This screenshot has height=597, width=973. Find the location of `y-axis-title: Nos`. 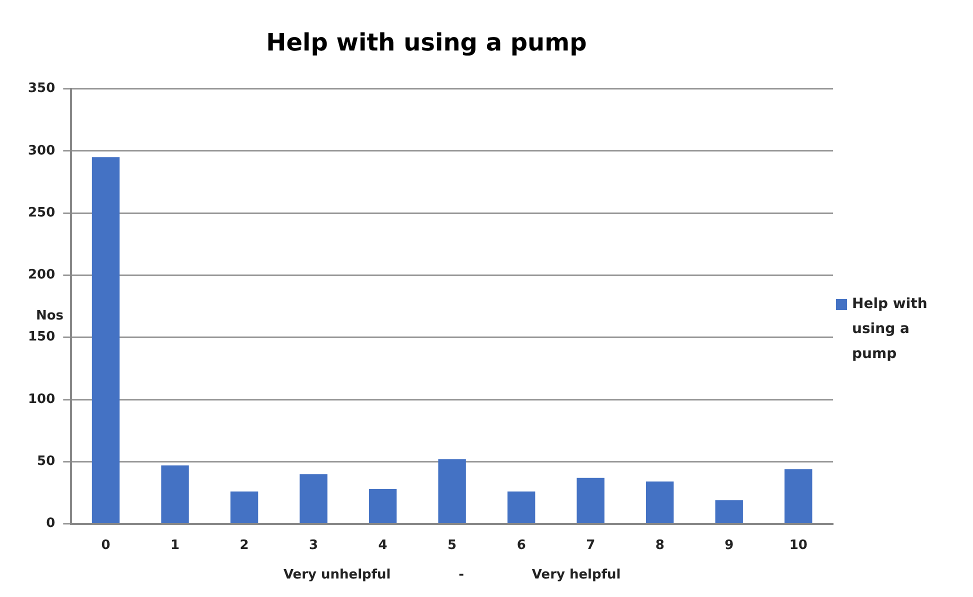

y-axis-title: Nos is located at coordinates (50, 316).